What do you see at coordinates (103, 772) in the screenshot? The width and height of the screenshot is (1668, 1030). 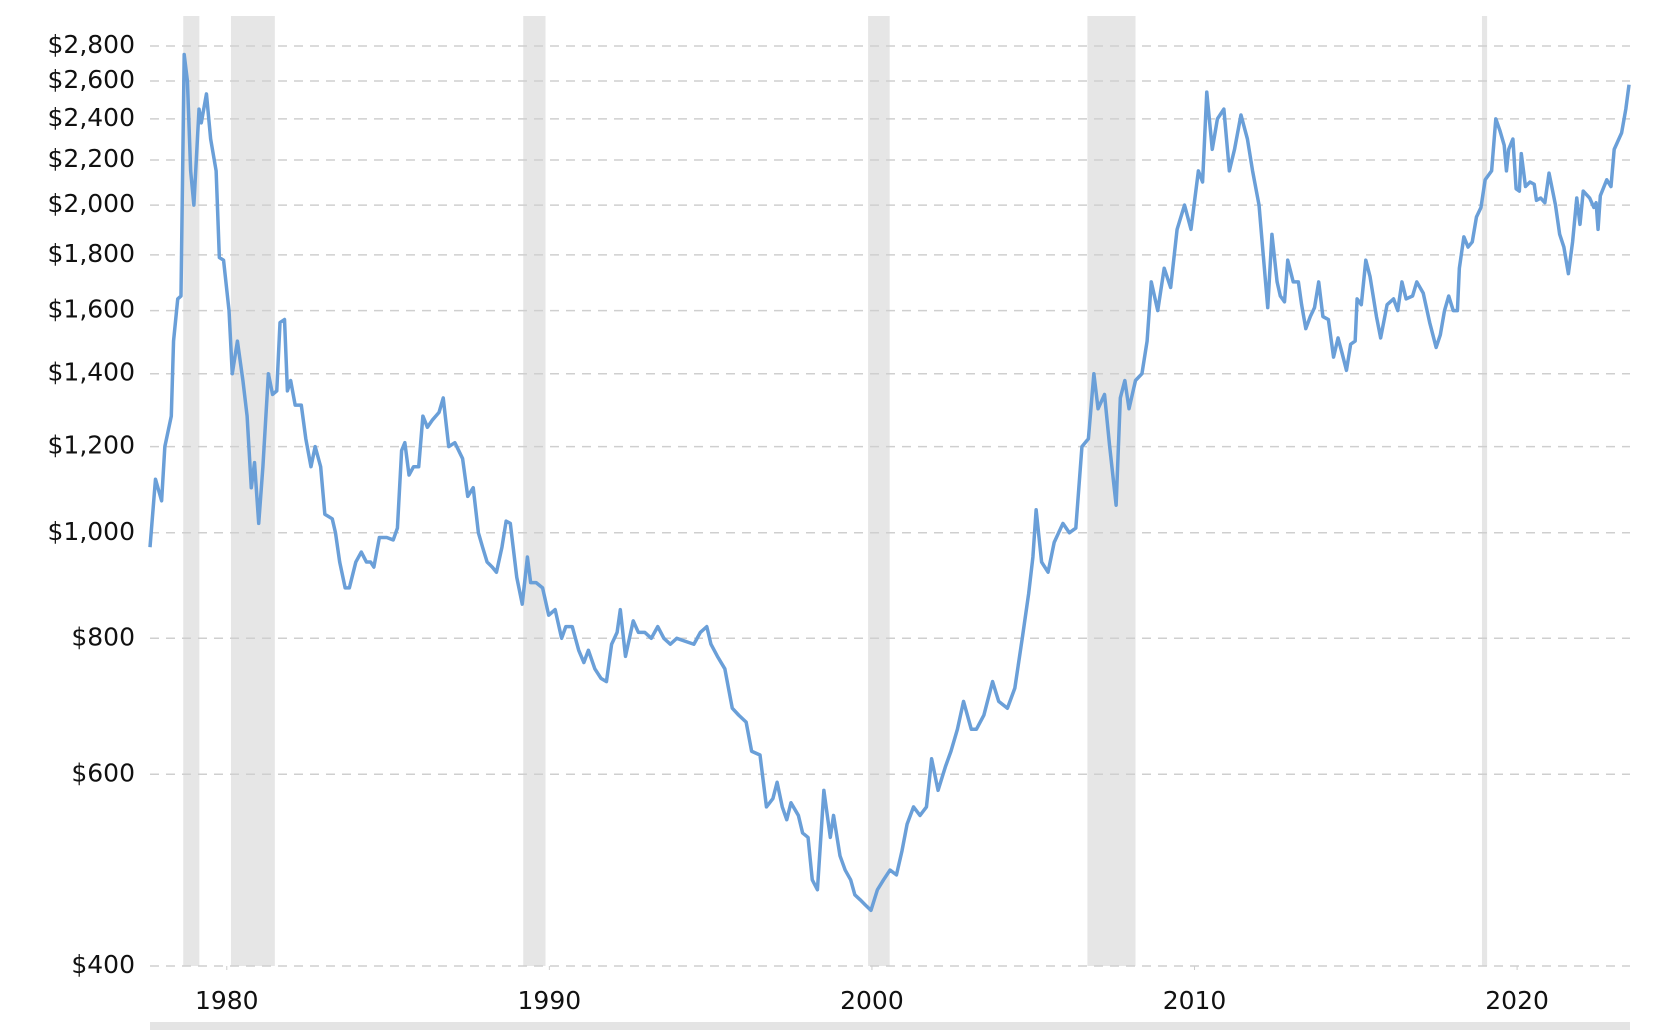 I see `y-tick-label: $600` at bounding box center [103, 772].